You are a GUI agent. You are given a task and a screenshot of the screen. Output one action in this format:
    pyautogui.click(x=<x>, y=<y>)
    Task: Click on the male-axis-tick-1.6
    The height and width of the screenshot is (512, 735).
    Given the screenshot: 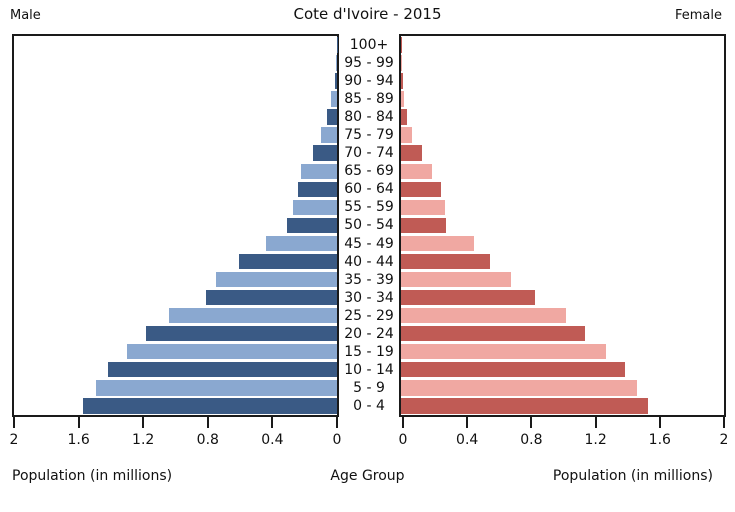 What is the action you would take?
    pyautogui.click(x=78, y=421)
    